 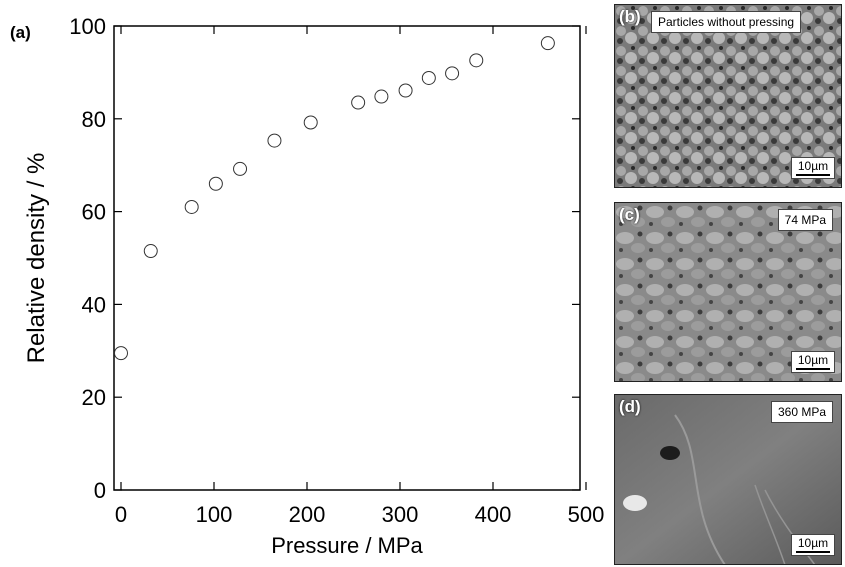 What do you see at coordinates (801, 412) in the screenshot?
I see `micrograph-d-label: 360 MPa` at bounding box center [801, 412].